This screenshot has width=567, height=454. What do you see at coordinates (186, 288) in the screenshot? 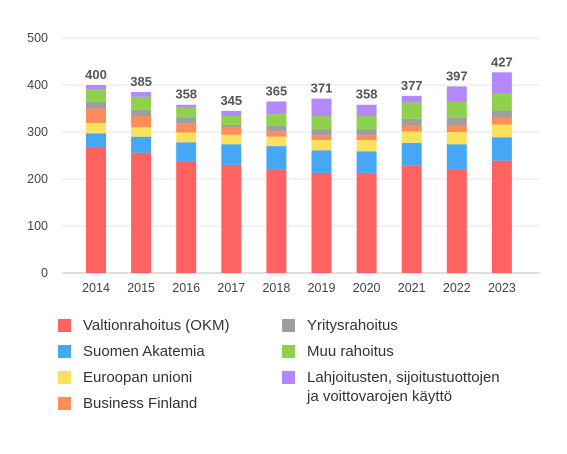
I see `x-tick-label: 2016` at bounding box center [186, 288].